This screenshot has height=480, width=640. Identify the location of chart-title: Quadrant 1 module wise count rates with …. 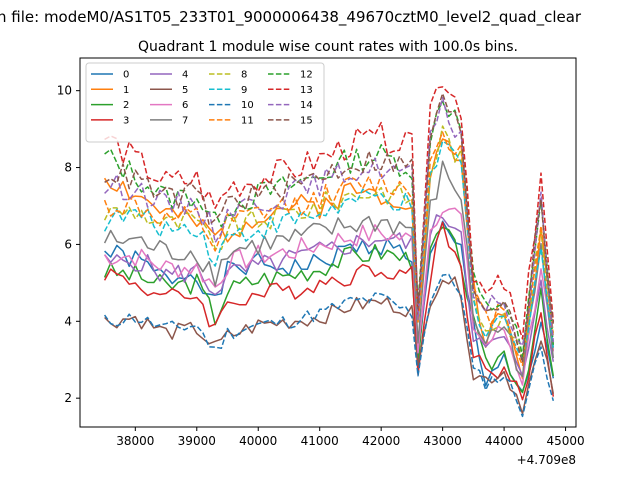
(328, 47).